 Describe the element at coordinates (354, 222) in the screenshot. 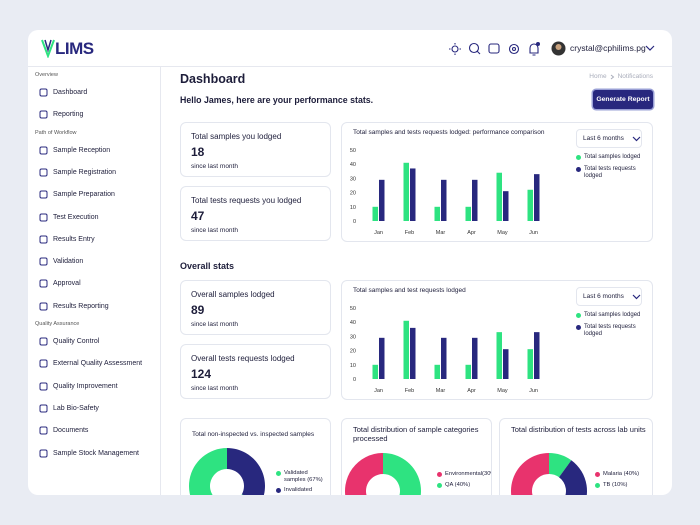

I see `y-tick-label: 0` at that location.